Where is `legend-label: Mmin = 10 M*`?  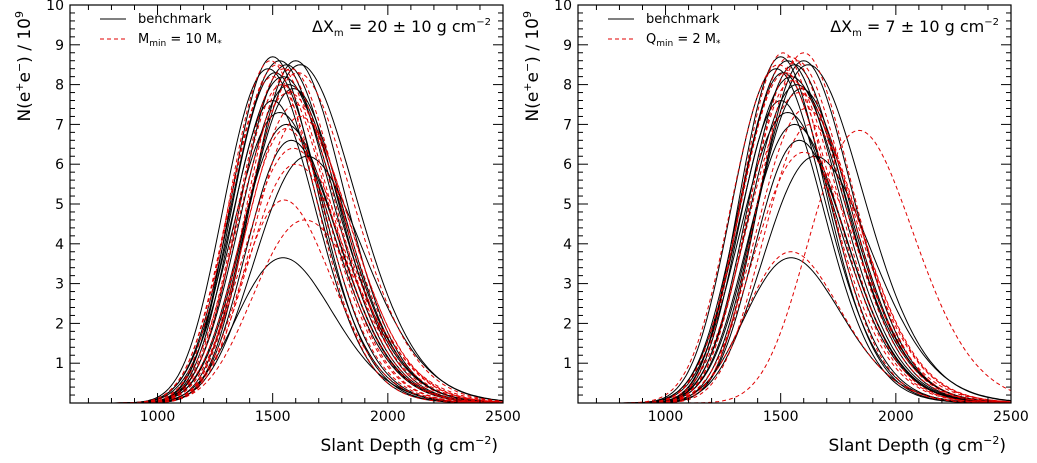
legend-label: Mmin = 10 M* is located at coordinates (180, 40).